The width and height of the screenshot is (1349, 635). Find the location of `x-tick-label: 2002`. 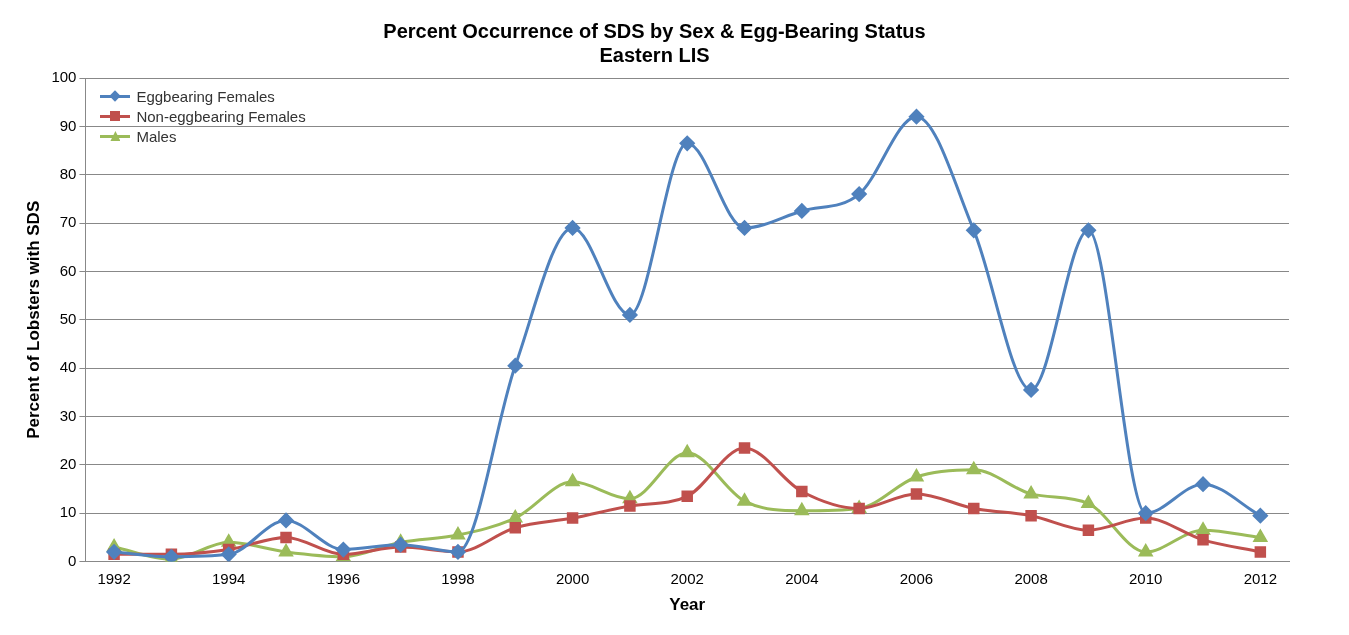

x-tick-label: 2002 is located at coordinates (687, 578).